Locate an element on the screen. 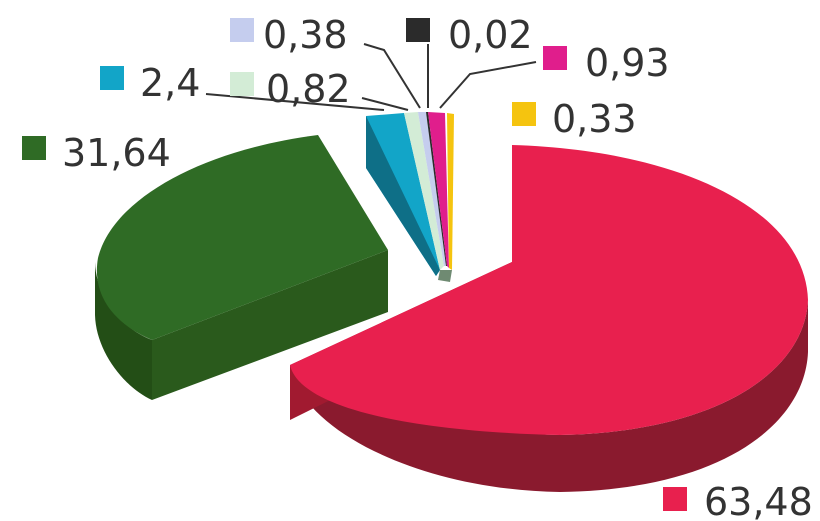  label-31-64: 31,64 is located at coordinates (96, 153).